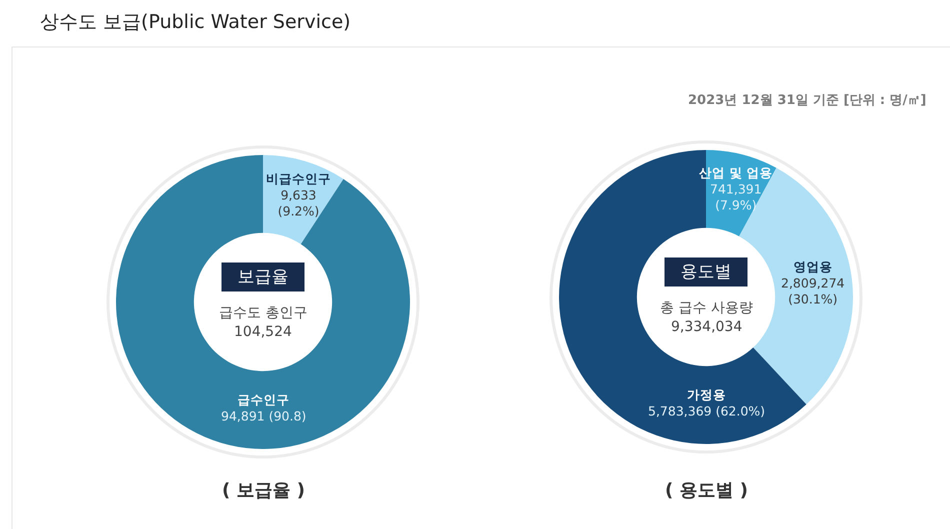 The image size is (950, 529). Describe the element at coordinates (195, 22) in the screenshot. I see `chart-title: 상수도 보급(Public Water Service)` at that location.